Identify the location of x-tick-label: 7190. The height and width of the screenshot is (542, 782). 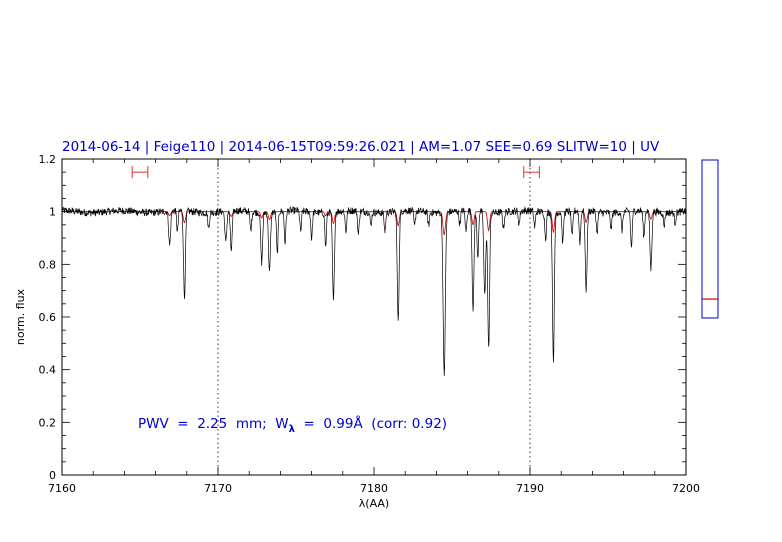
(530, 488).